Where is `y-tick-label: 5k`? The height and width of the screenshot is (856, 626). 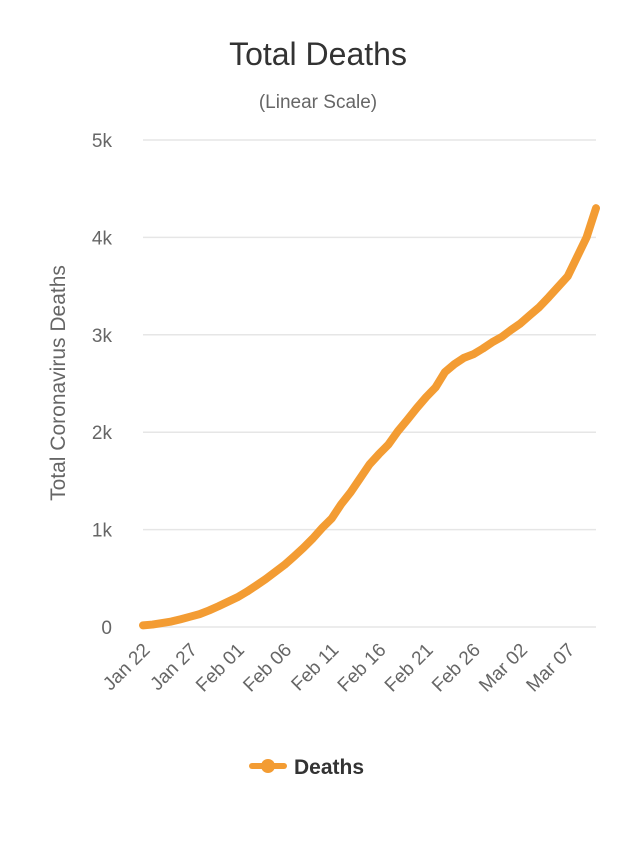
y-tick-label: 5k is located at coordinates (102, 141).